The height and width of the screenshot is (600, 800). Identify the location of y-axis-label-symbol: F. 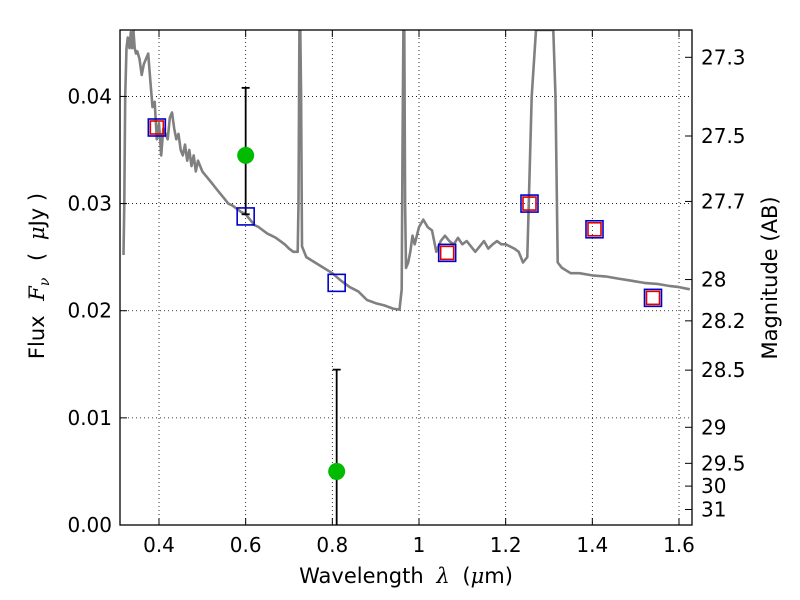
(37, 293).